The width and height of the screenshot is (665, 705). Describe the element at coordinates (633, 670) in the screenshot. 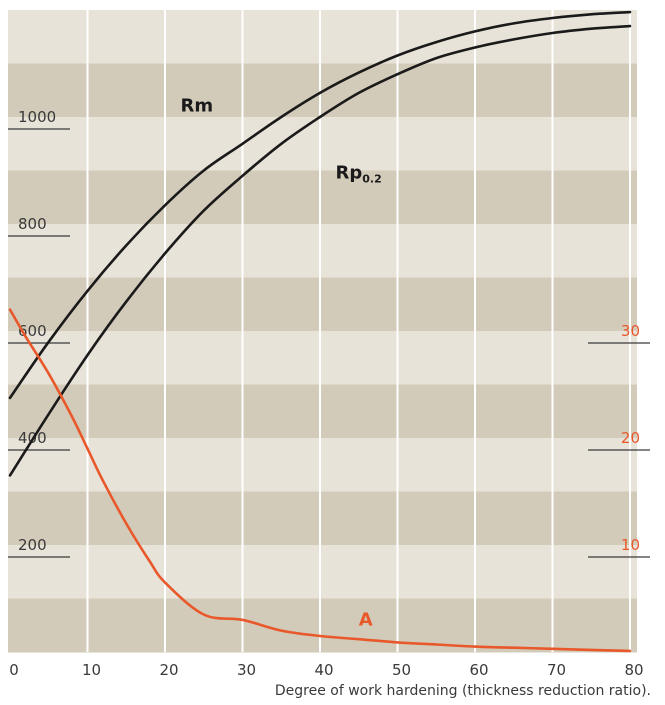

I see `x-tick-label: 80` at that location.